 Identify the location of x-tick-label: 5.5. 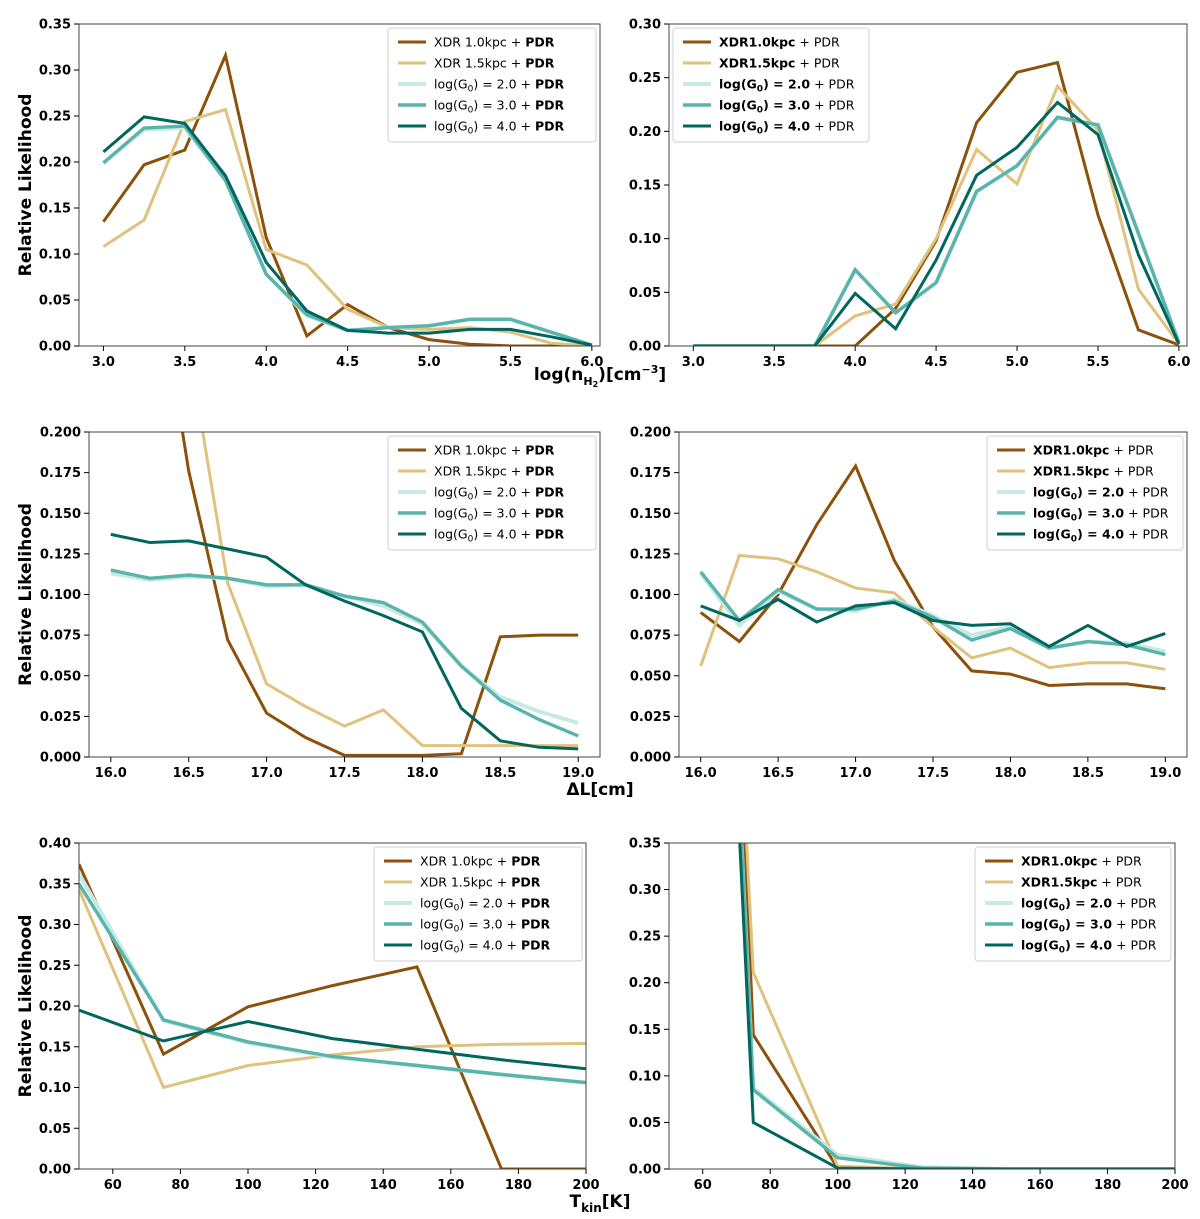
(1097, 362).